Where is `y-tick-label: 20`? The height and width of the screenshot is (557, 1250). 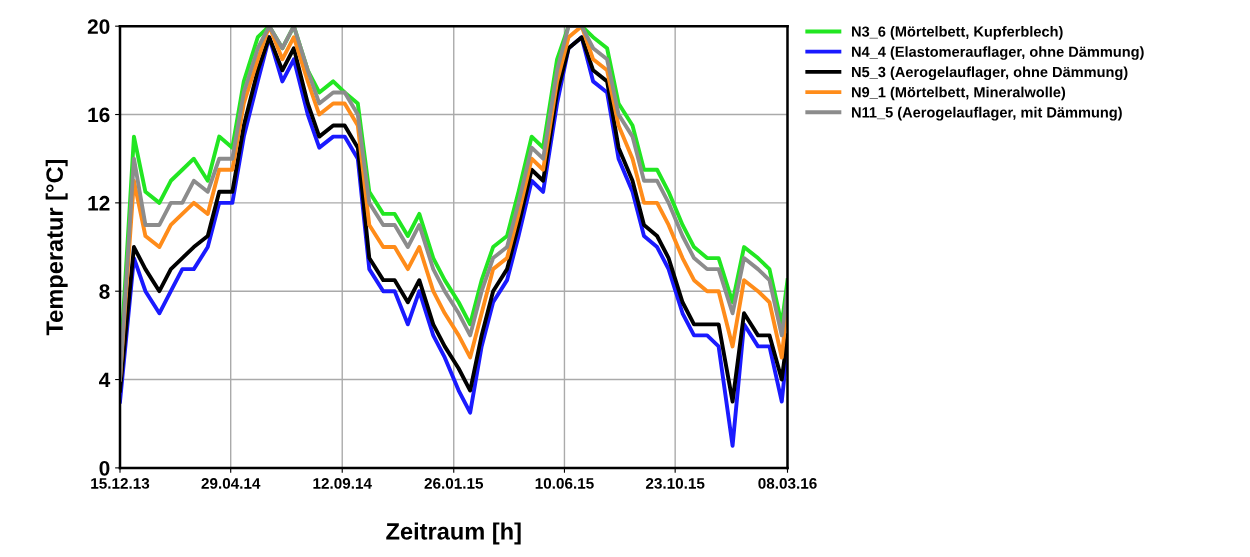 y-tick-label: 20 is located at coordinates (98, 26).